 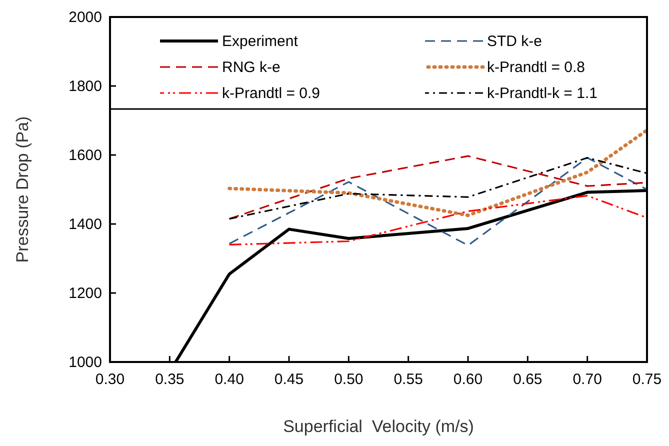 I want to click on x-tick-label: 0.55, so click(x=408, y=379).